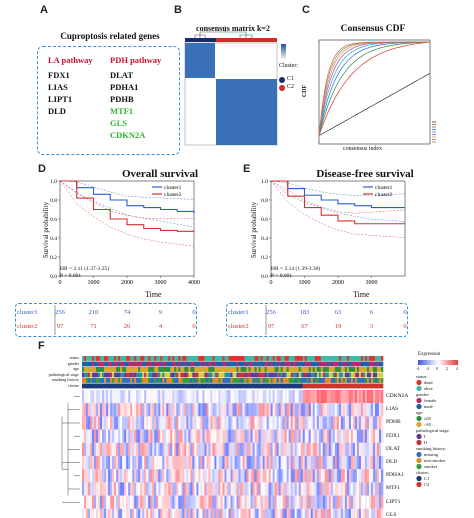 The image size is (474, 518). What do you see at coordinates (374, 92) in the screenshot?
I see `cdf-axes` at bounding box center [374, 92].